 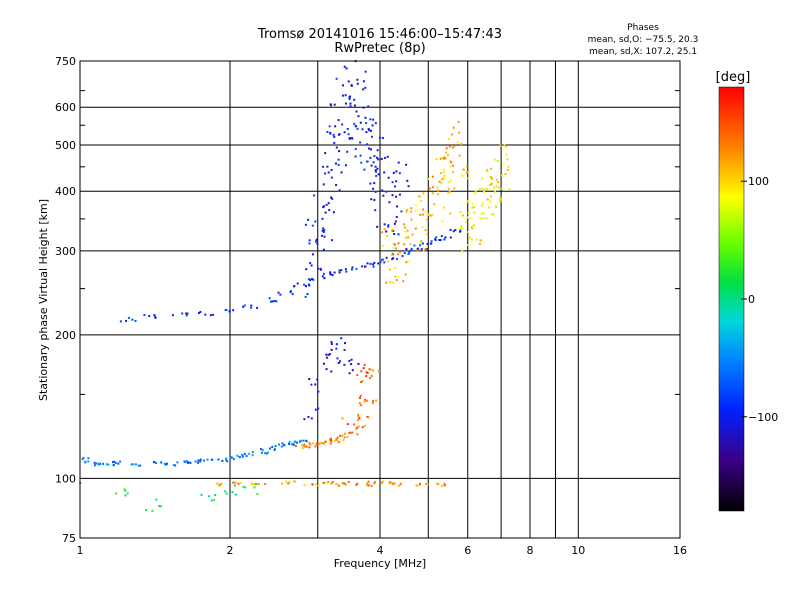 What do you see at coordinates (379, 48) in the screenshot?
I see `chart-title-line2: RwPretec (8p)` at bounding box center [379, 48].